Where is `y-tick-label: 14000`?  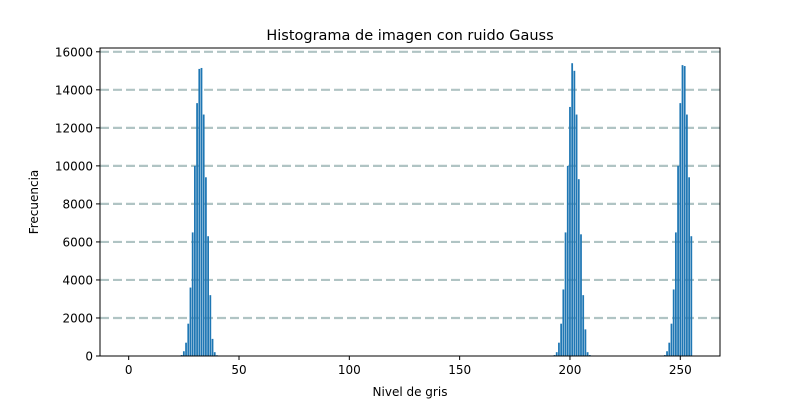
y-tick-label: 14000 is located at coordinates (74, 90).